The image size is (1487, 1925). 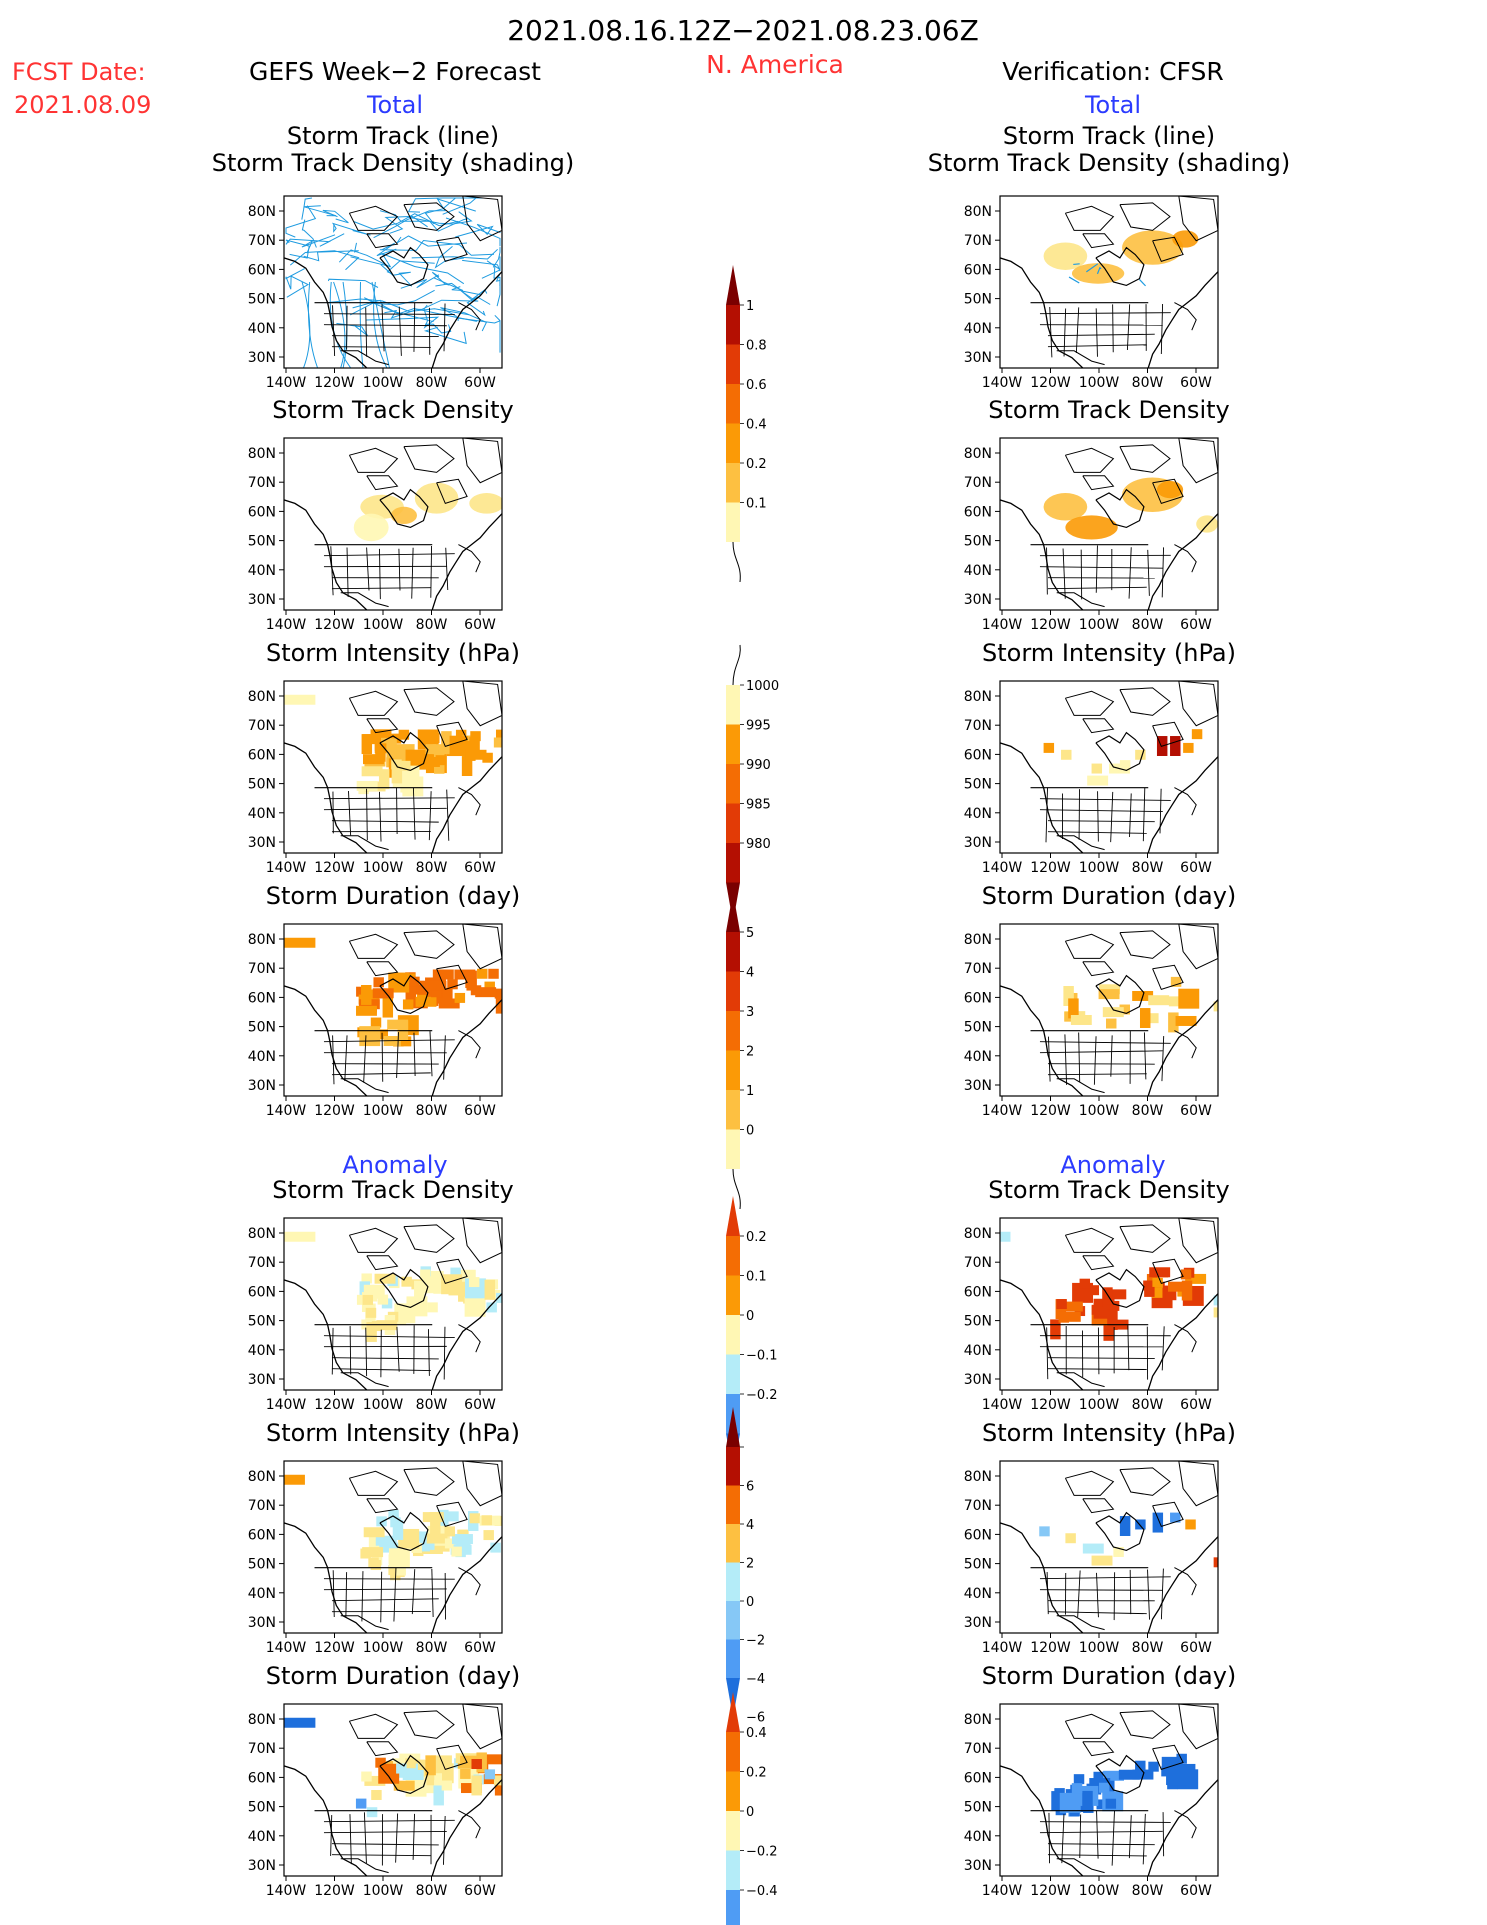 What do you see at coordinates (750, 1131) in the screenshot?
I see `colorbar-tick-label: 0` at bounding box center [750, 1131].